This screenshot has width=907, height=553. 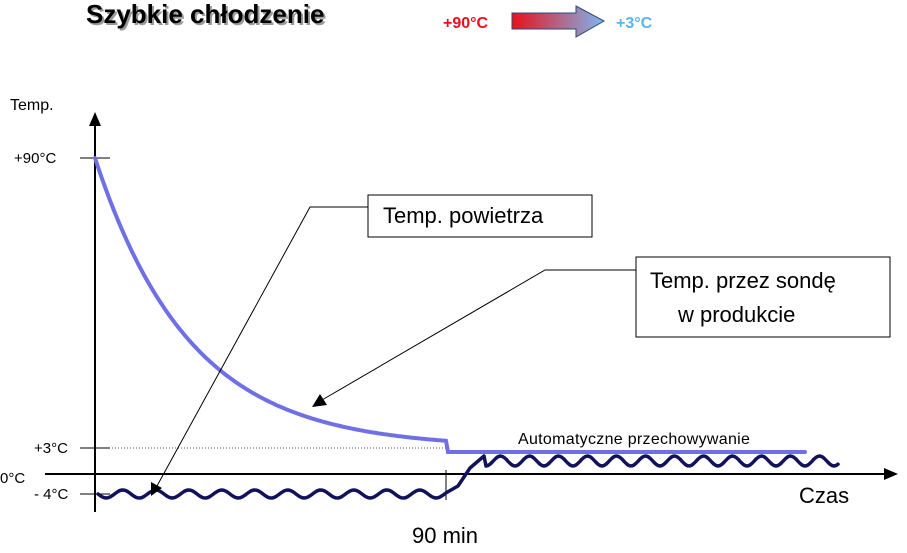 I want to click on y-tick-label-minus4: - 4°C, so click(x=51, y=494).